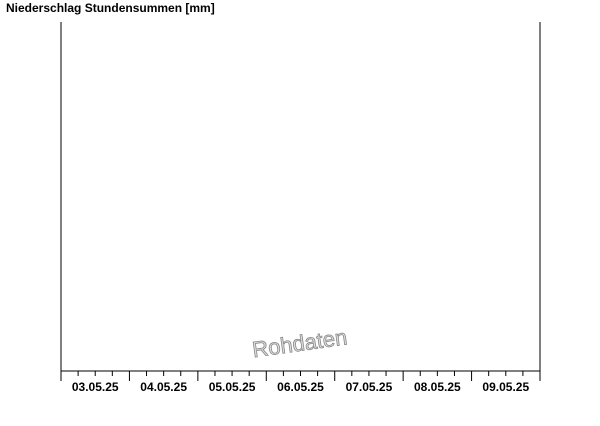  I want to click on x-tick-label: 05.05.25, so click(232, 387).